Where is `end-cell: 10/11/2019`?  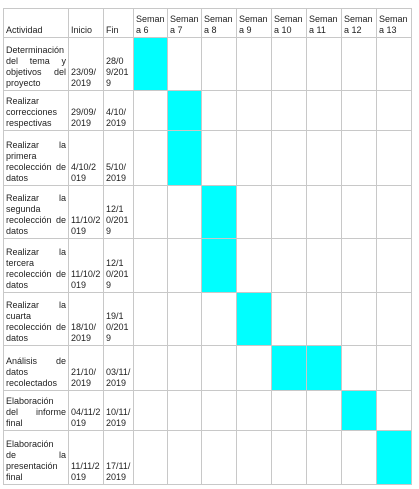 end-cell: 10/11/2019 is located at coordinates (118, 410).